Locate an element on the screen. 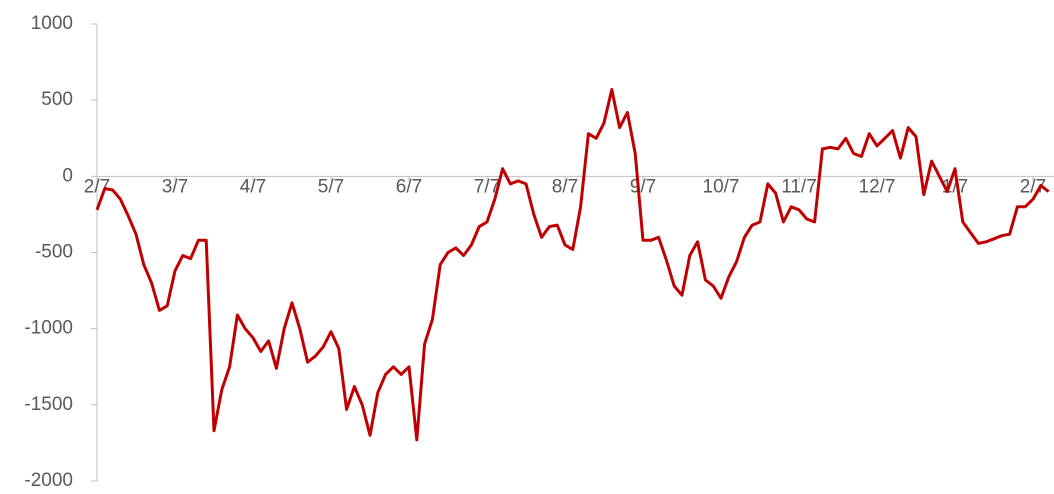  y-tick-label: 500 is located at coordinates (57, 99).